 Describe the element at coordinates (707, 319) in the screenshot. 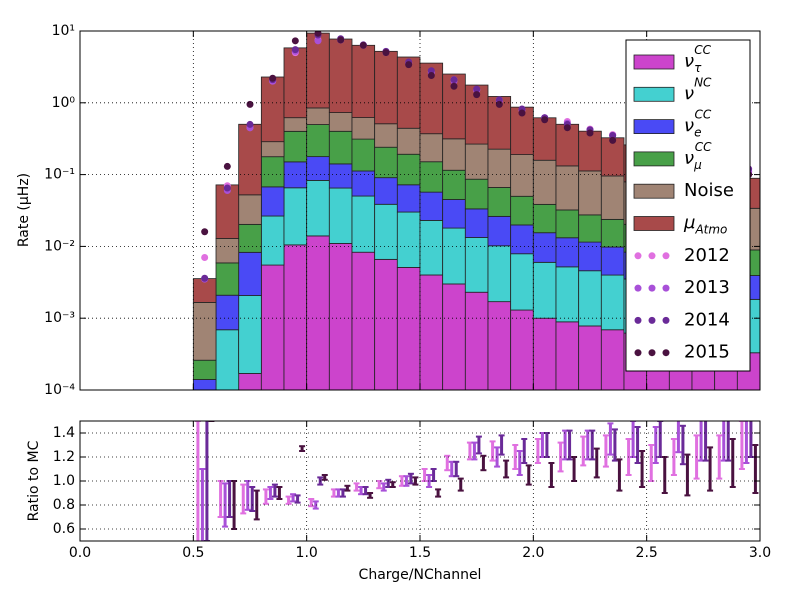

I see `legend-label: 2014` at that location.